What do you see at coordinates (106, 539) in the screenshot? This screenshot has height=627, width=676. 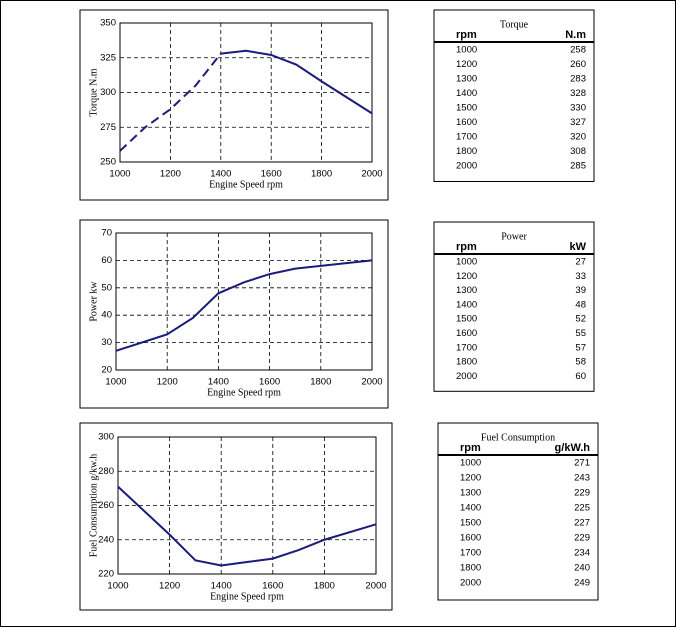 I see `y-tick-label: 240` at bounding box center [106, 539].